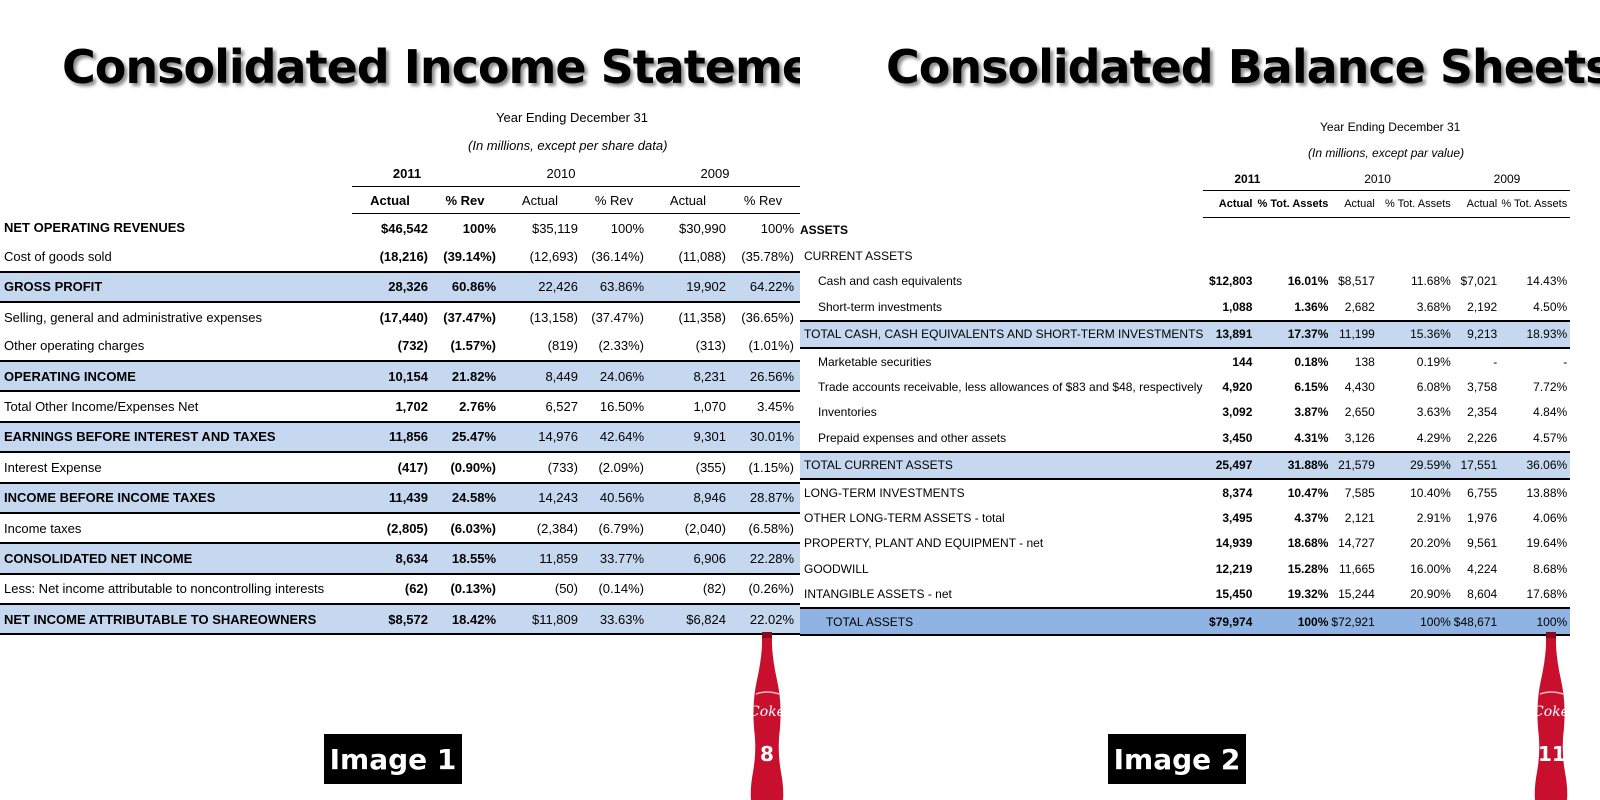 The height and width of the screenshot is (800, 1600). Describe the element at coordinates (1243, 67) in the screenshot. I see `balance-sheet-title: Consolidated Balance Sheets` at that location.